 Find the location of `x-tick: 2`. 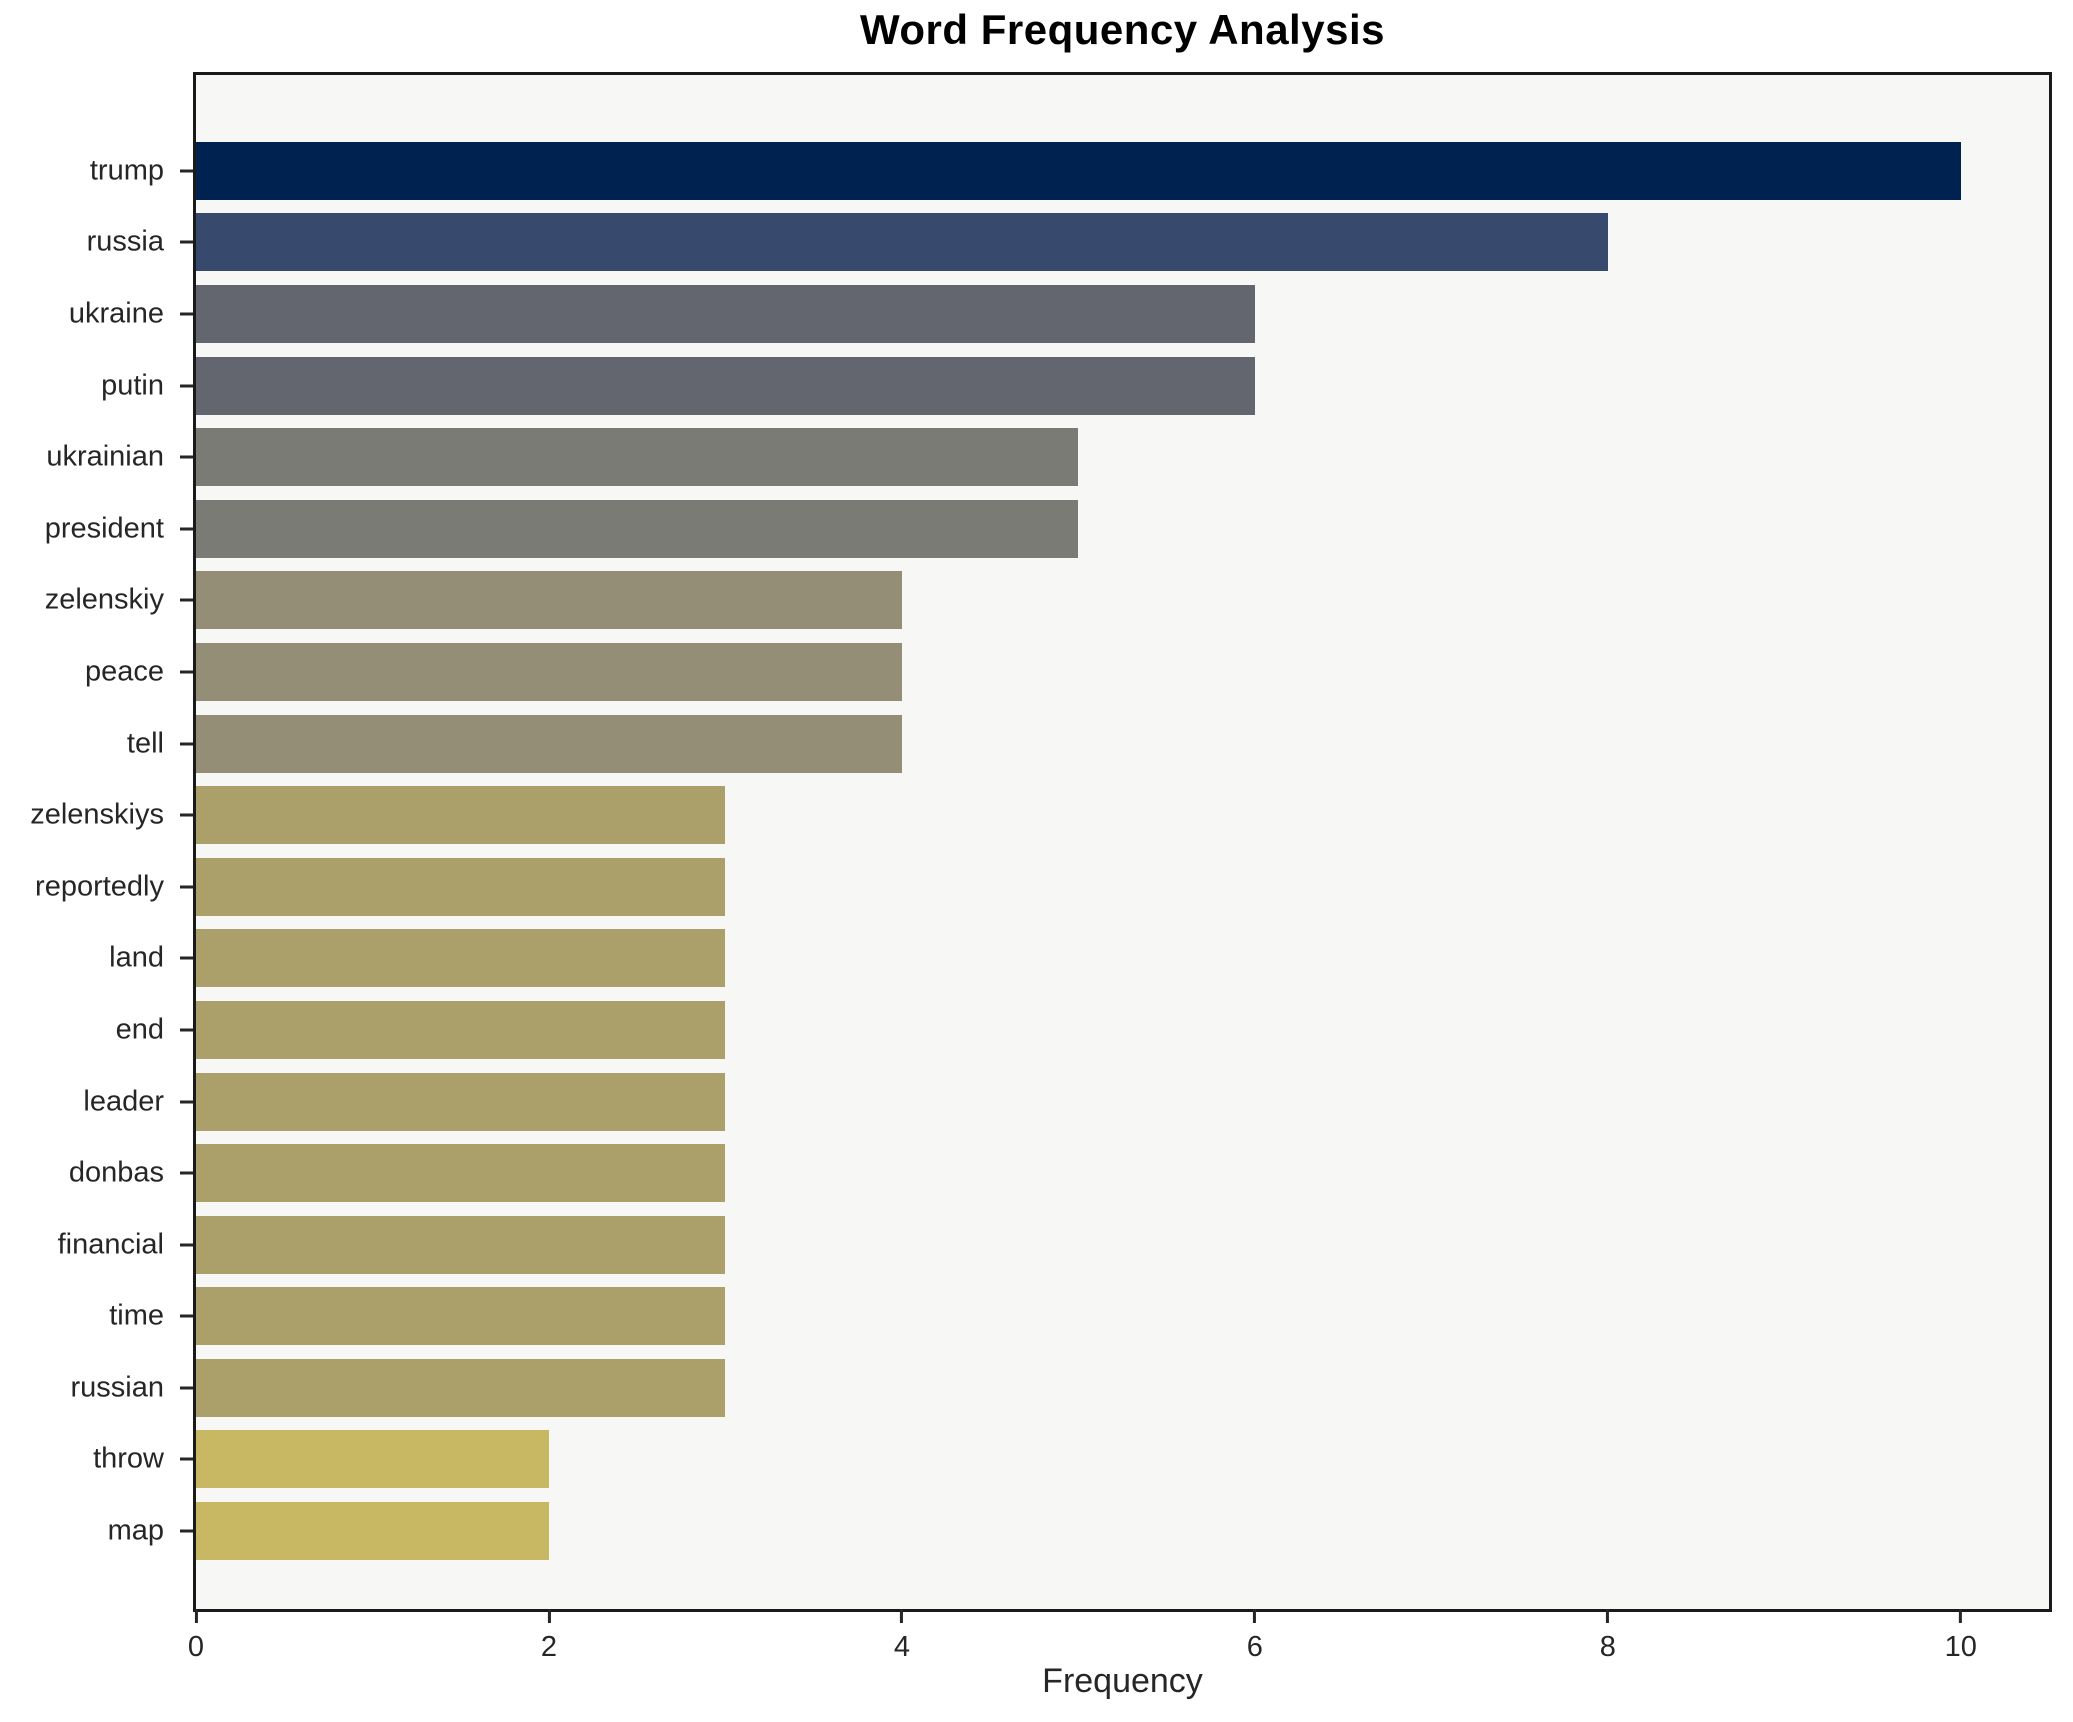

x-tick: 2 is located at coordinates (549, 1636).